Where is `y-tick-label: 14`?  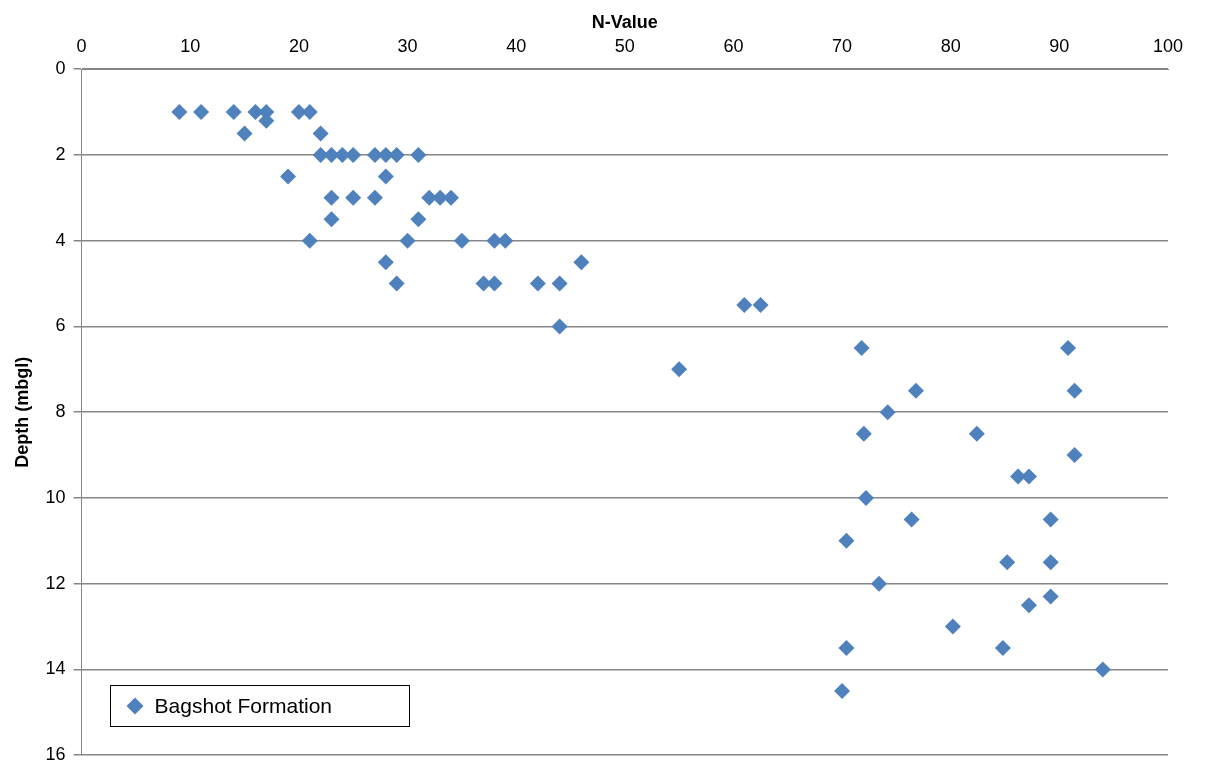
y-tick-label: 14 is located at coordinates (55, 668).